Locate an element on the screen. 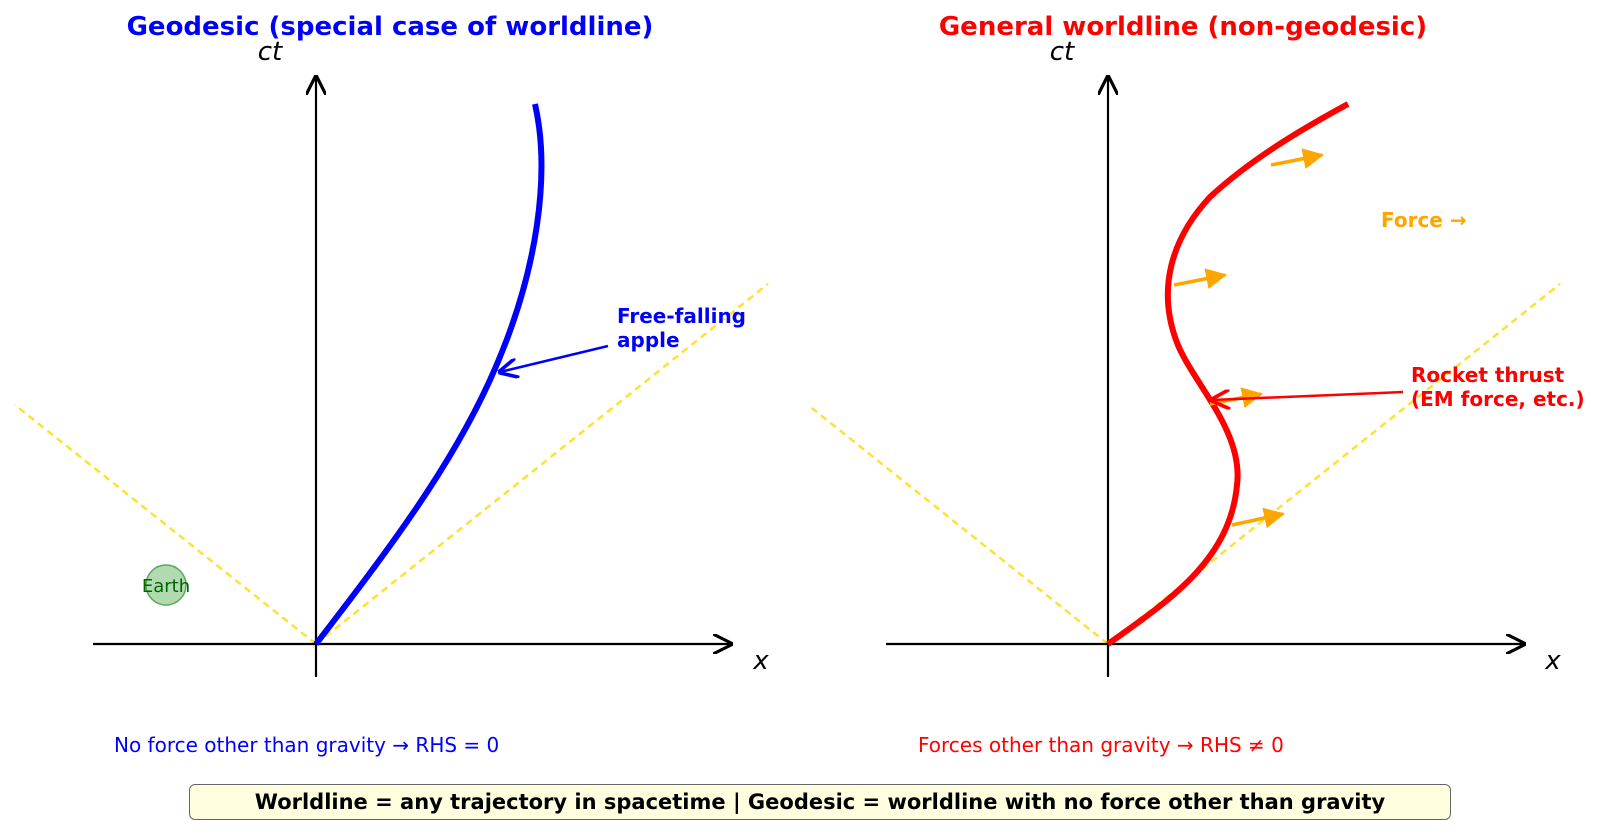 Image resolution: width=1601 pixels, height=828 pixels. right-panel-title: General worldline (non-geodesic) is located at coordinates (1183, 27).